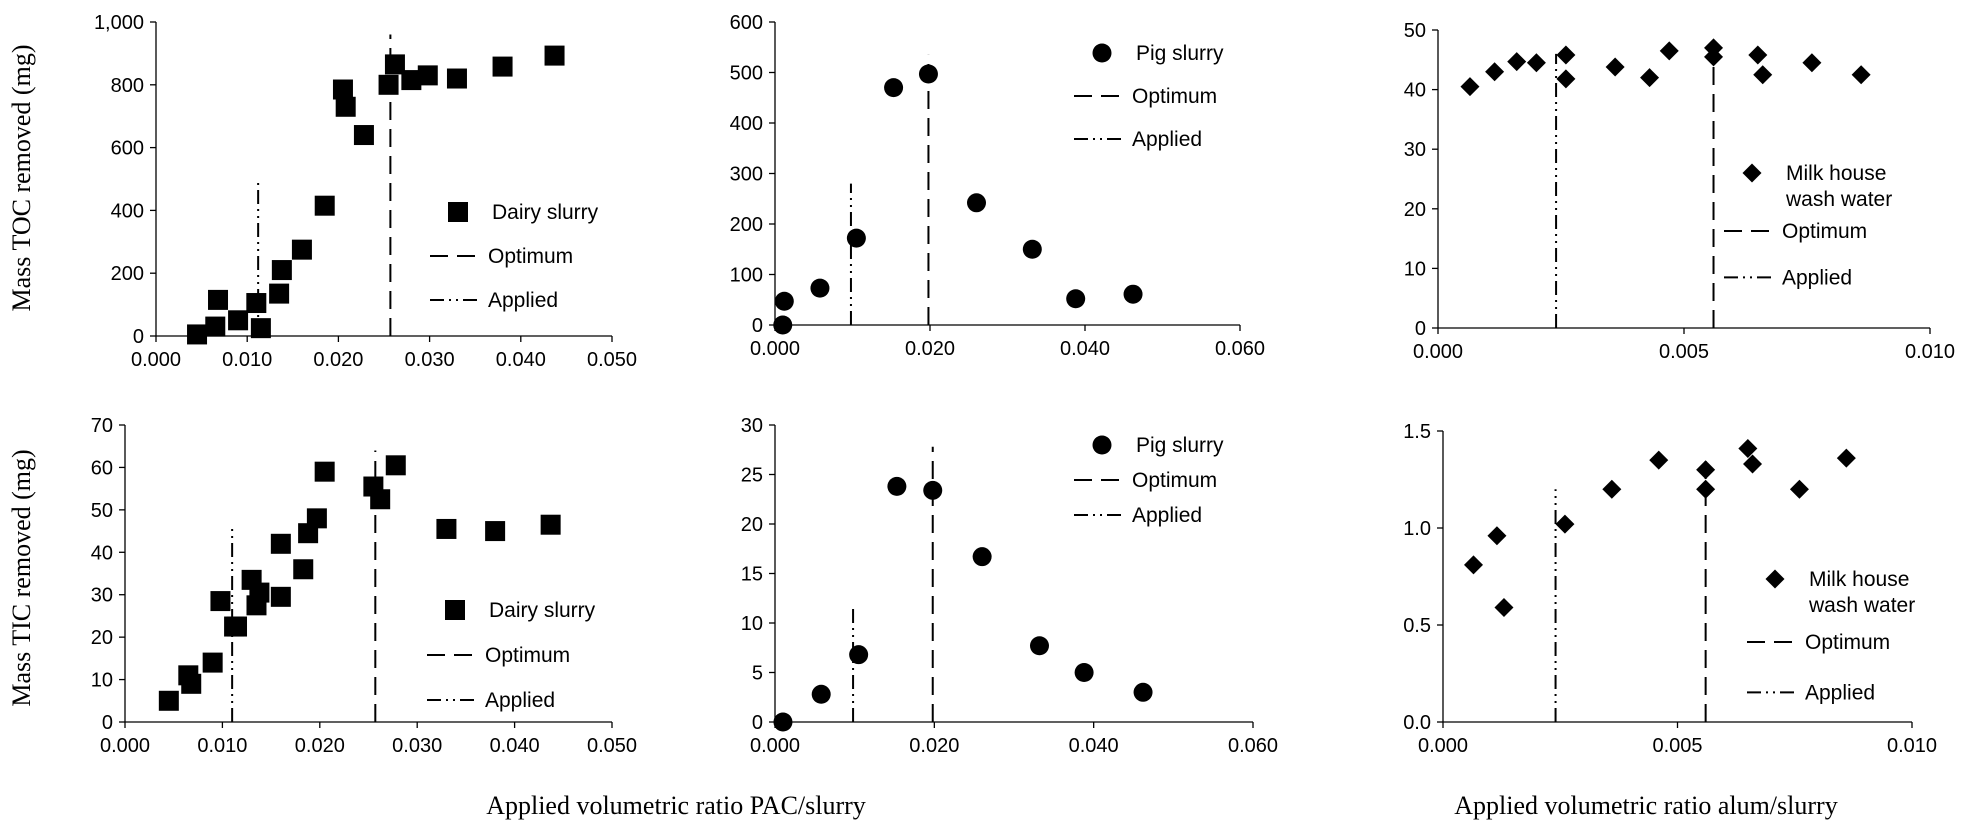 This screenshot has height=824, width=1980. Describe the element at coordinates (119, 23) in the screenshot. I see `y-tick-label: 1,000` at that location.